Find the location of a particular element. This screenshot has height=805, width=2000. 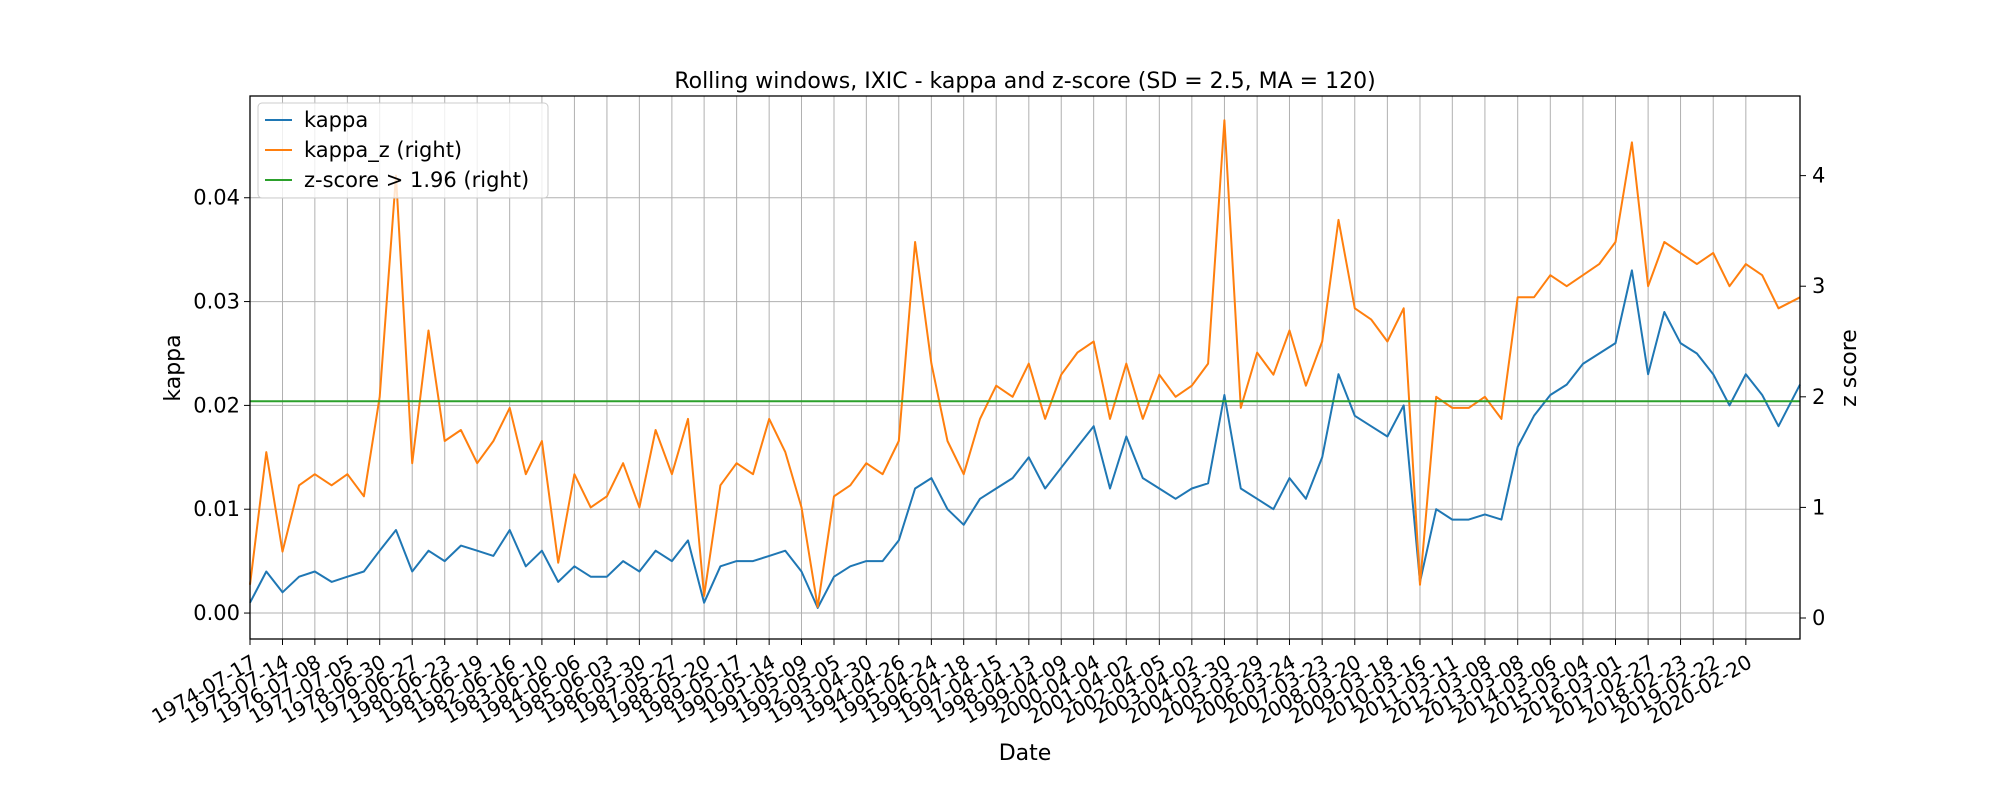

legend-label: z-score > 1.96 (right) is located at coordinates (416, 180).